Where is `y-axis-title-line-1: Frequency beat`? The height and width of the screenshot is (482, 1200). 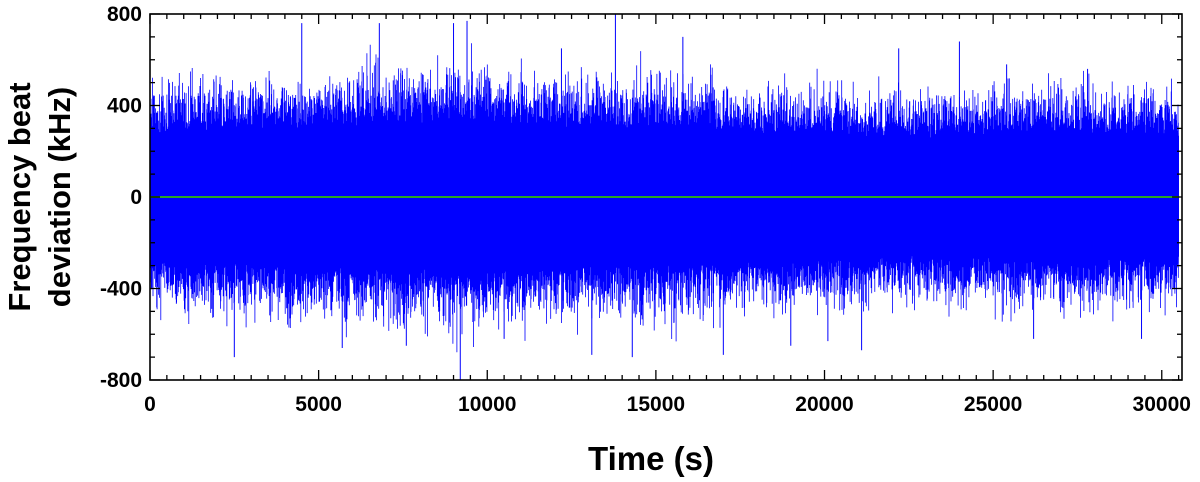
y-axis-title-line-1: Frequency beat is located at coordinates (19, 196).